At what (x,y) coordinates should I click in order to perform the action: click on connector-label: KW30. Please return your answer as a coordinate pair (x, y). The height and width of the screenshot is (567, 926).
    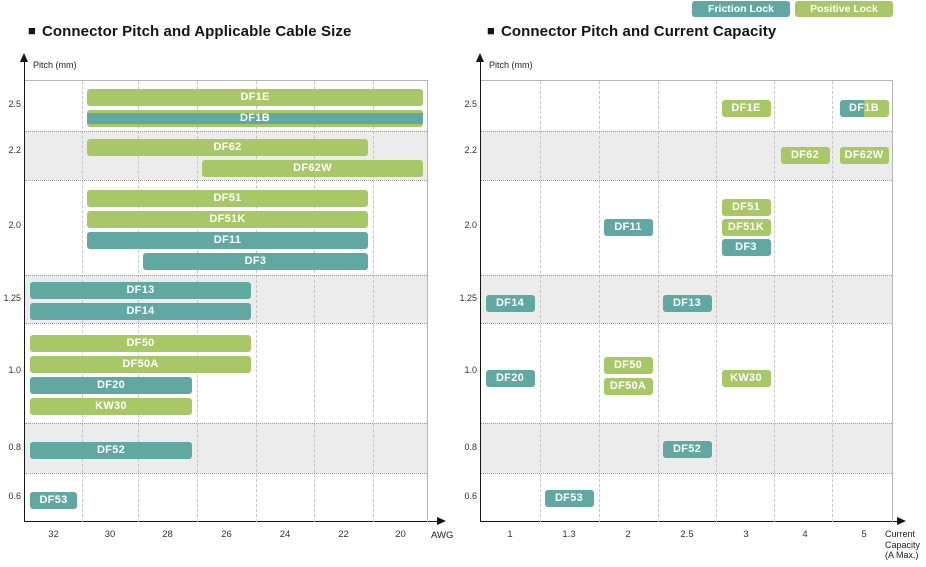
    Looking at the image, I should click on (111, 406).